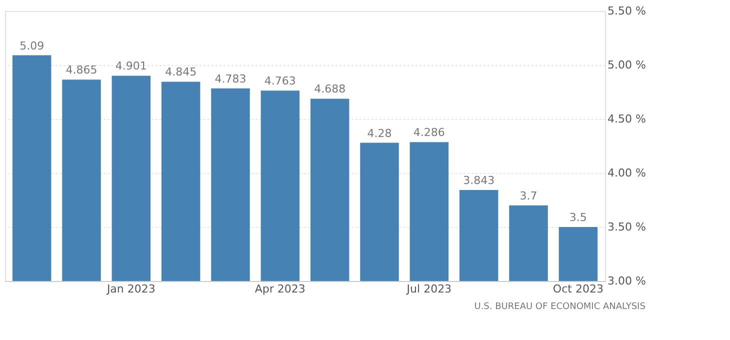 The width and height of the screenshot is (730, 340). Describe the element at coordinates (529, 195) in the screenshot. I see `data-label: 3.7` at that location.